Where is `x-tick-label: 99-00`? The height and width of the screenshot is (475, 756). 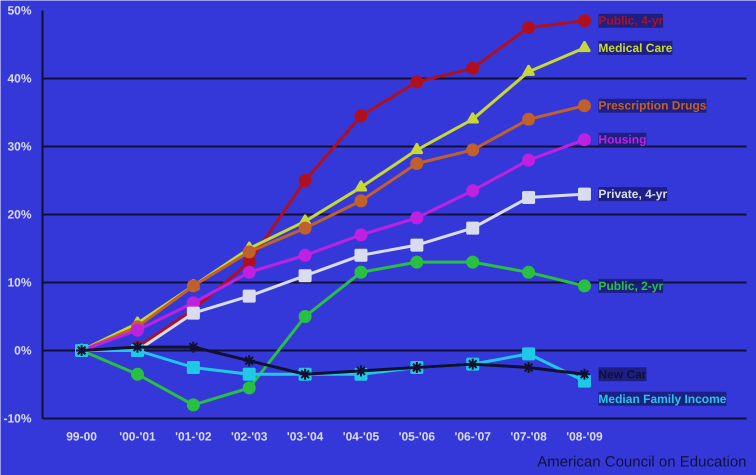
x-tick-label: 99-00 is located at coordinates (82, 437).